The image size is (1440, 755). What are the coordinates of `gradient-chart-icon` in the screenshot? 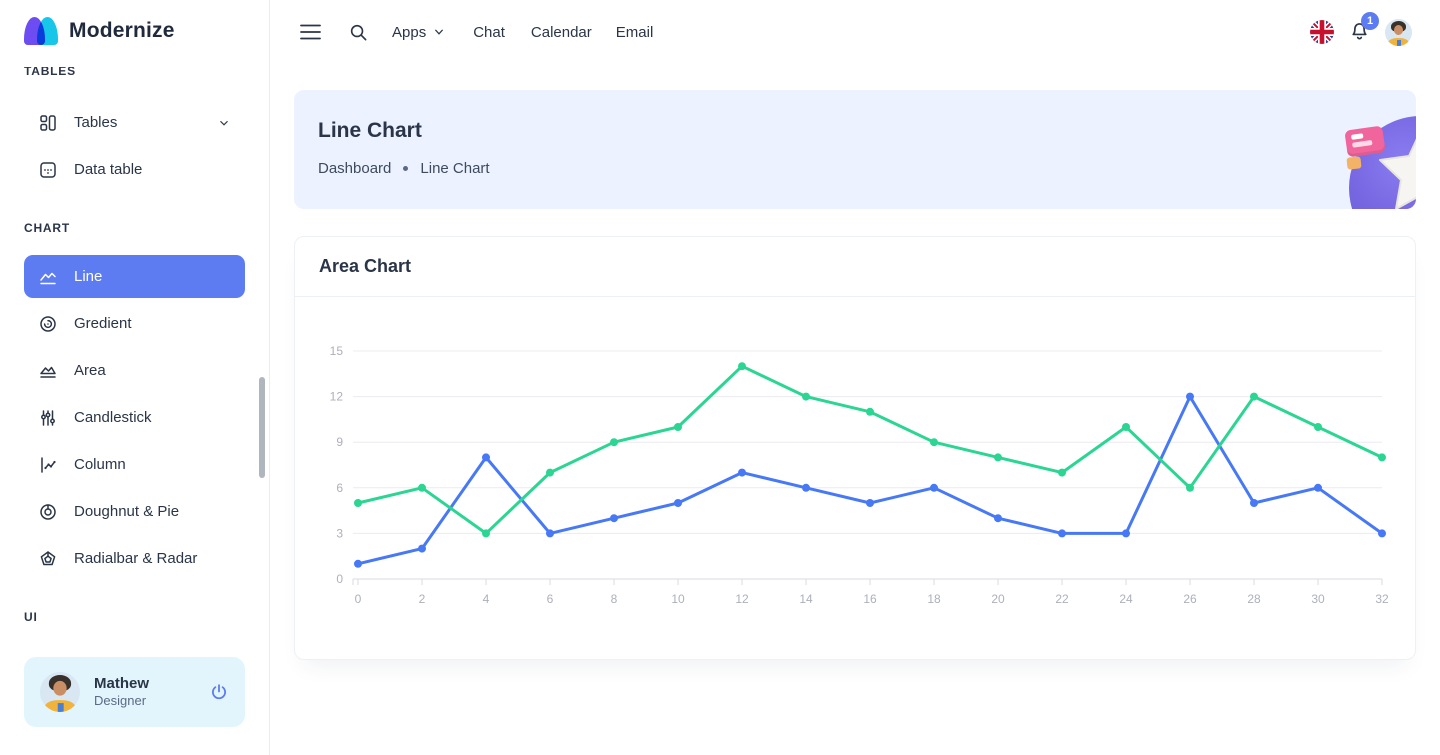 It's located at (48, 323).